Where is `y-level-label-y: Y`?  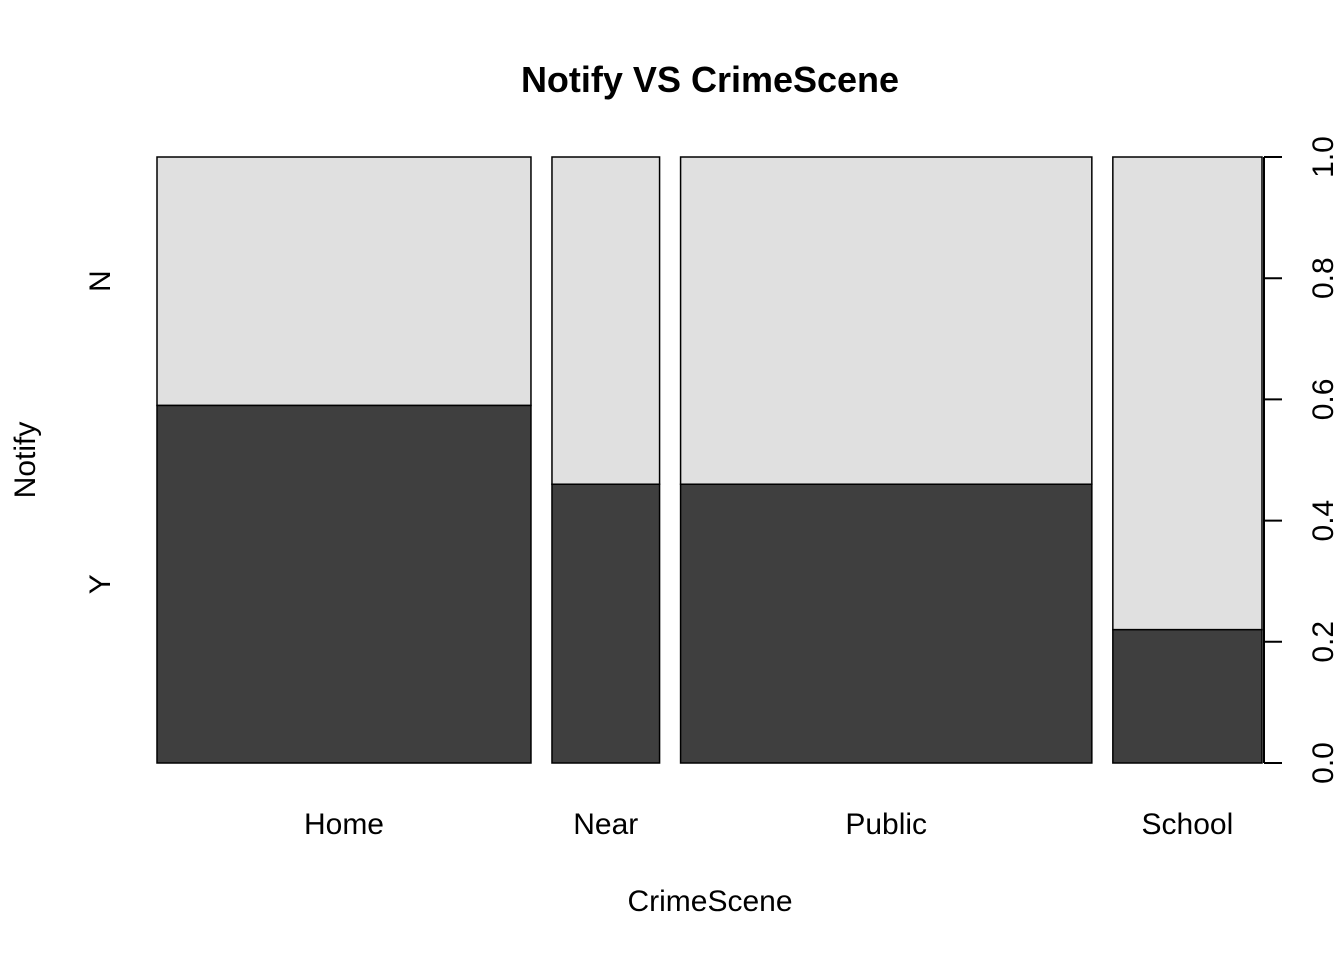 y-level-label-y: Y is located at coordinates (100, 584).